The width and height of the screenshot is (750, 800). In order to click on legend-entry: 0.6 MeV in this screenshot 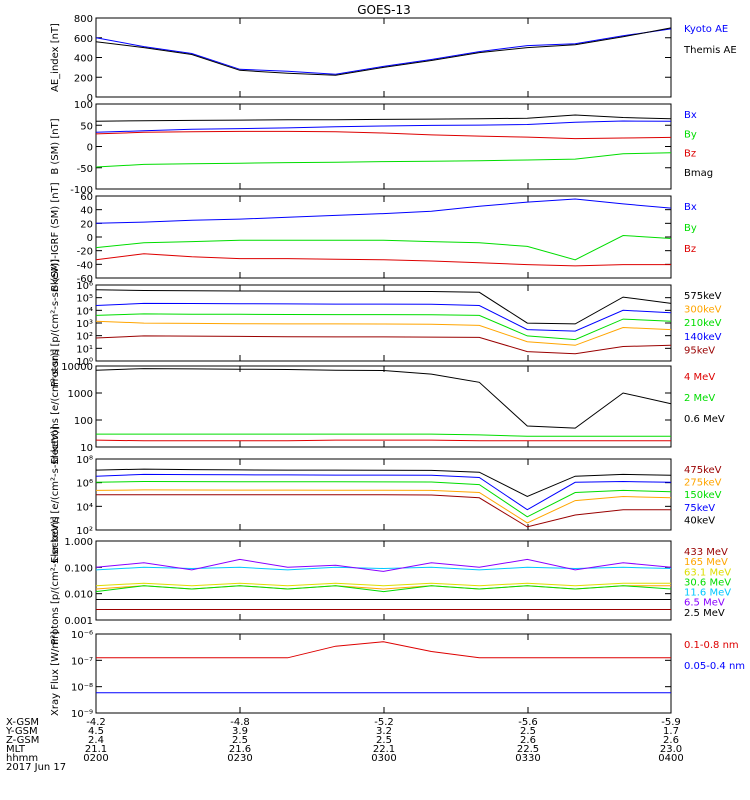, I will do `click(704, 419)`.